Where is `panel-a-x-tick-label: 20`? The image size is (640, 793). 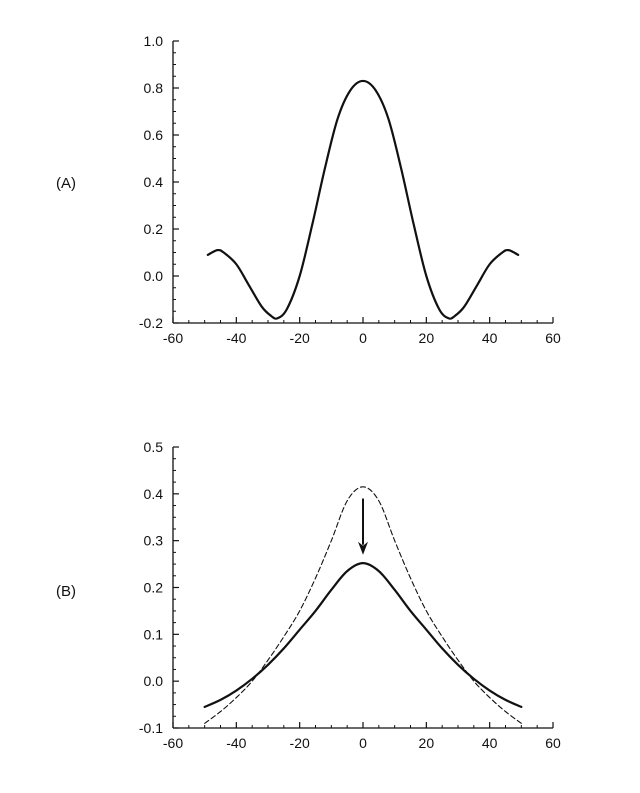
panel-a-x-tick-label: 20 is located at coordinates (427, 338).